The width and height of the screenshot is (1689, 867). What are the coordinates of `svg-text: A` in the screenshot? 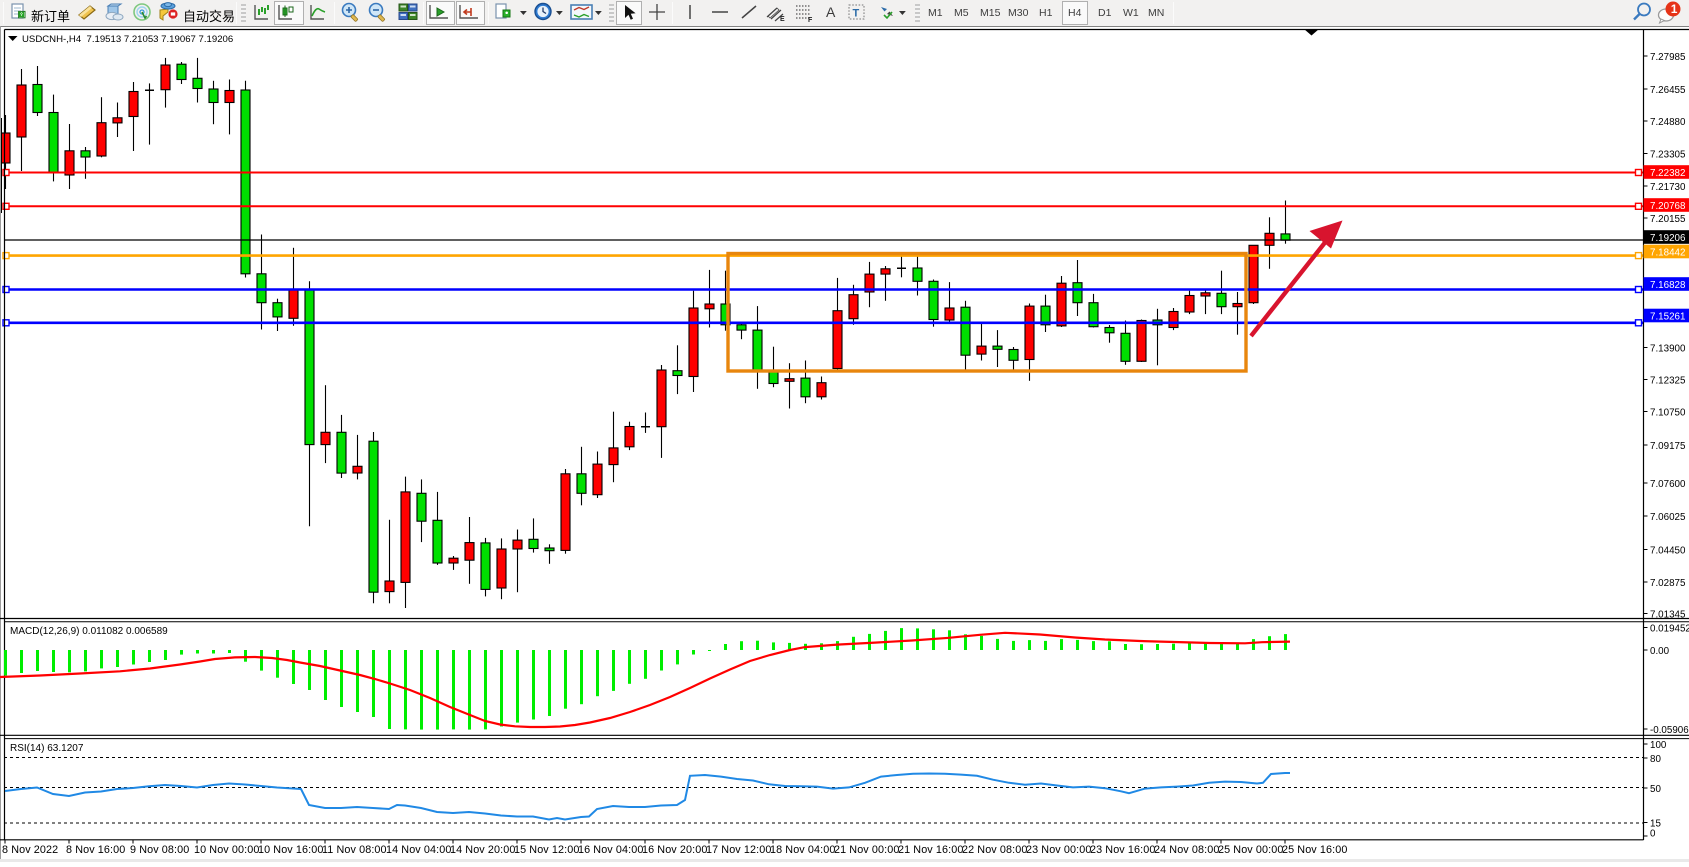 It's located at (831, 12).